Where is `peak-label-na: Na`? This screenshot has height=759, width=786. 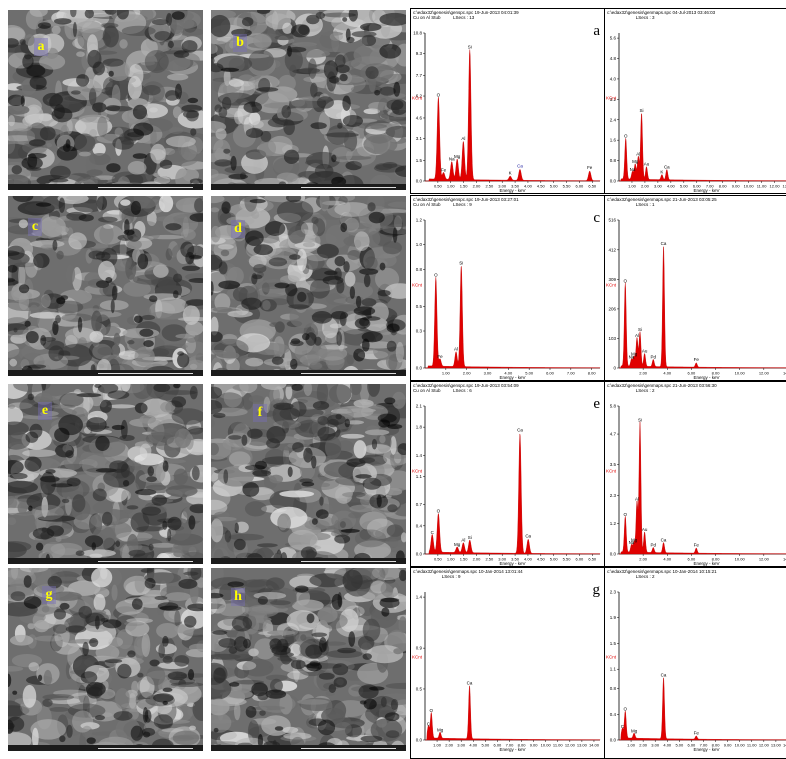
peak-label-na: Na is located at coordinates (633, 169).